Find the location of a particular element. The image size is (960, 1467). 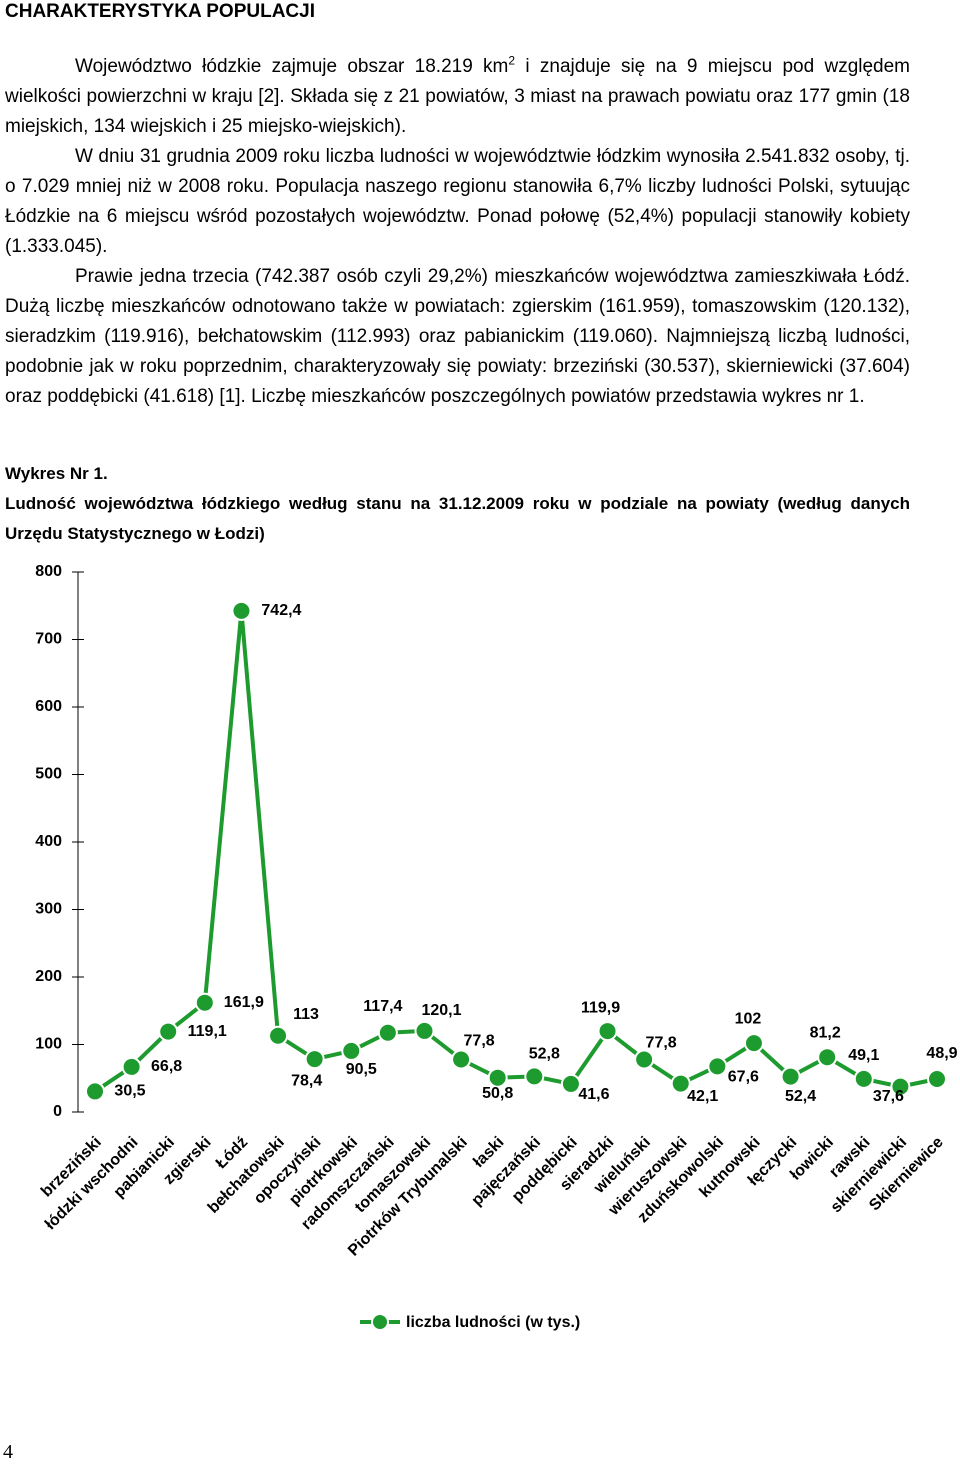

data-label: 42,1 is located at coordinates (702, 1096).